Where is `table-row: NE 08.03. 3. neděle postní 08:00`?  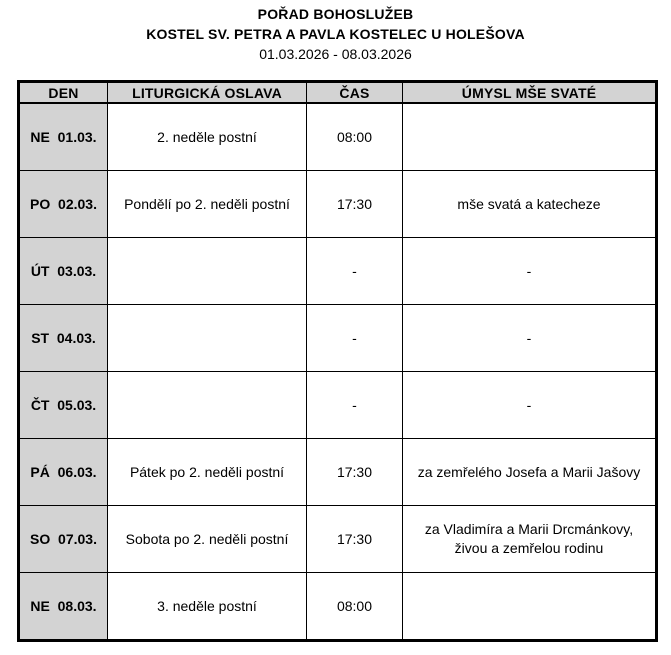
table-row: NE 08.03. 3. neděle postní 08:00 is located at coordinates (337, 606).